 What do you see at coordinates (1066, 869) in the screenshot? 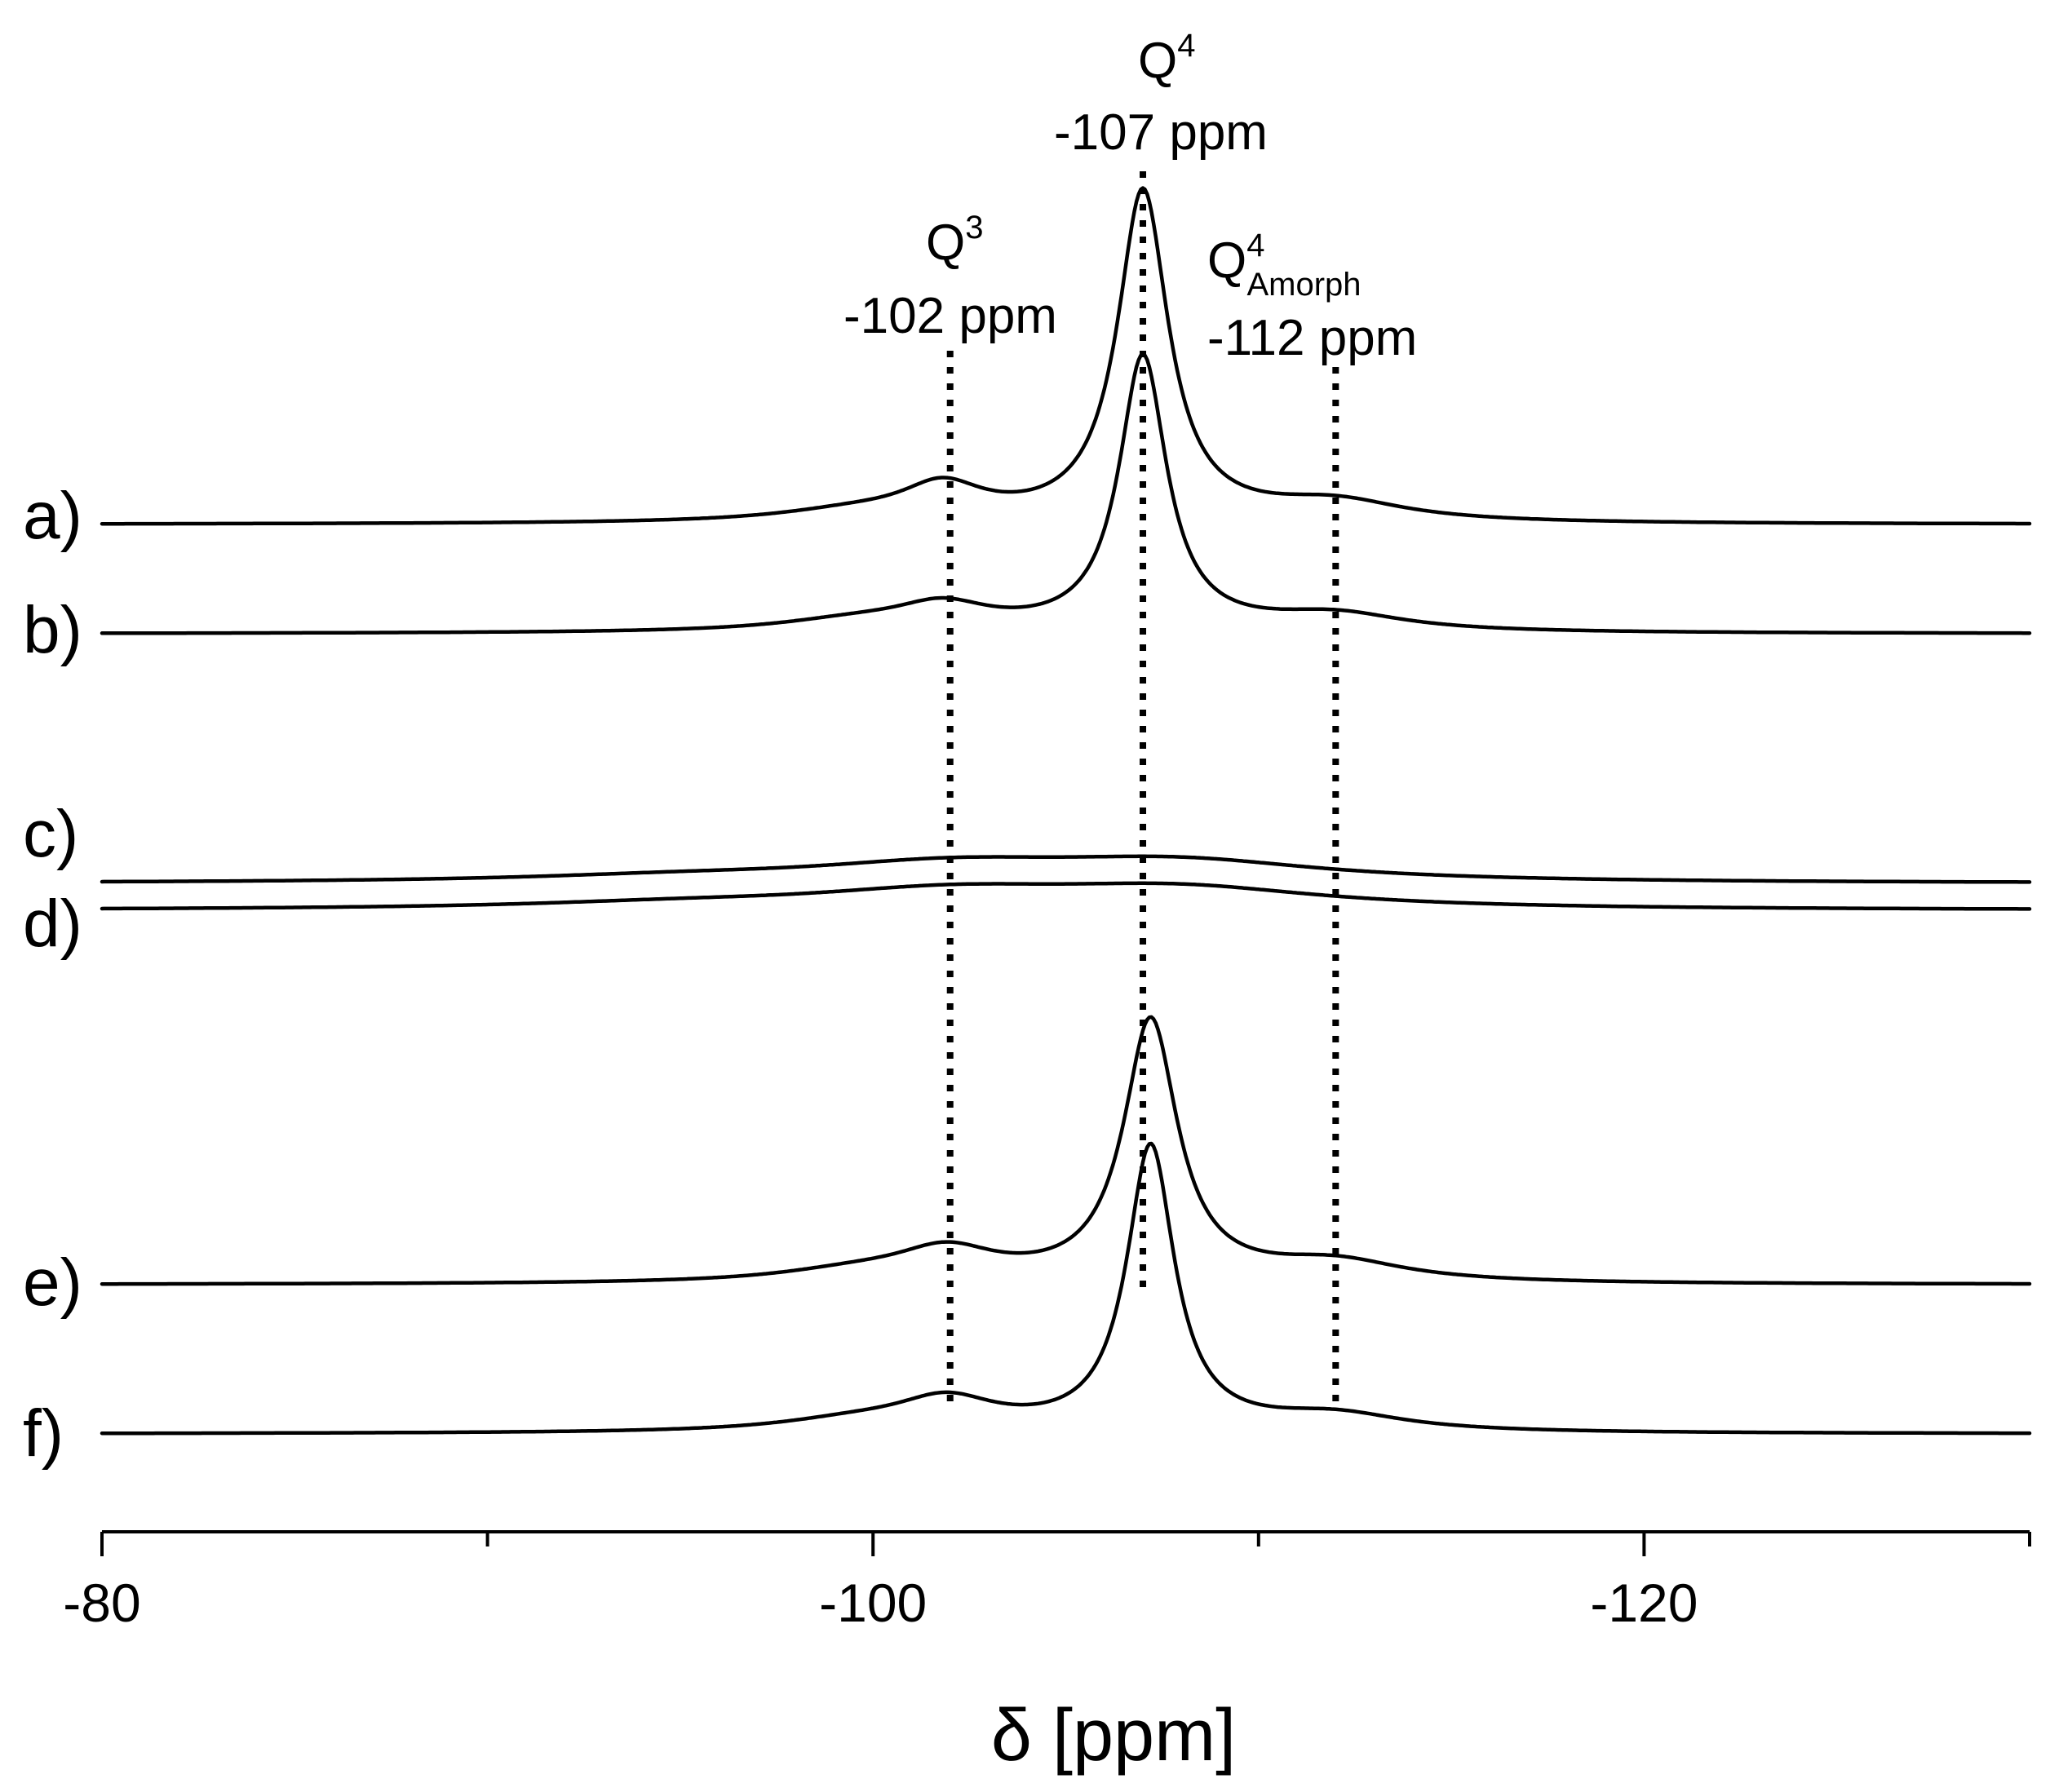
I see `spectrum-c` at bounding box center [1066, 869].